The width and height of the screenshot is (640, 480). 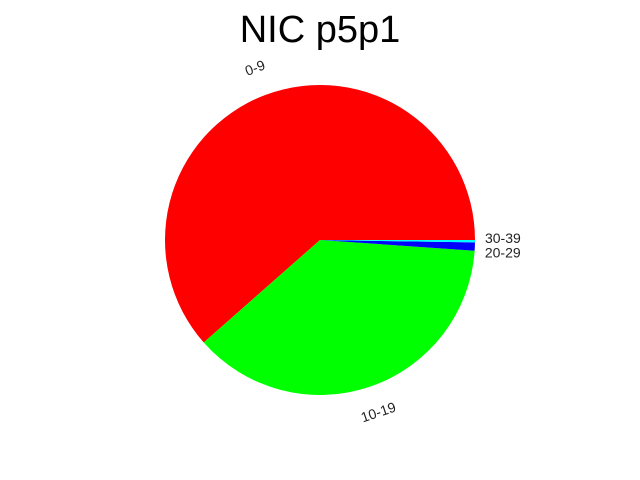 What do you see at coordinates (378, 412) in the screenshot?
I see `slice-label-10-19: 10-19` at bounding box center [378, 412].